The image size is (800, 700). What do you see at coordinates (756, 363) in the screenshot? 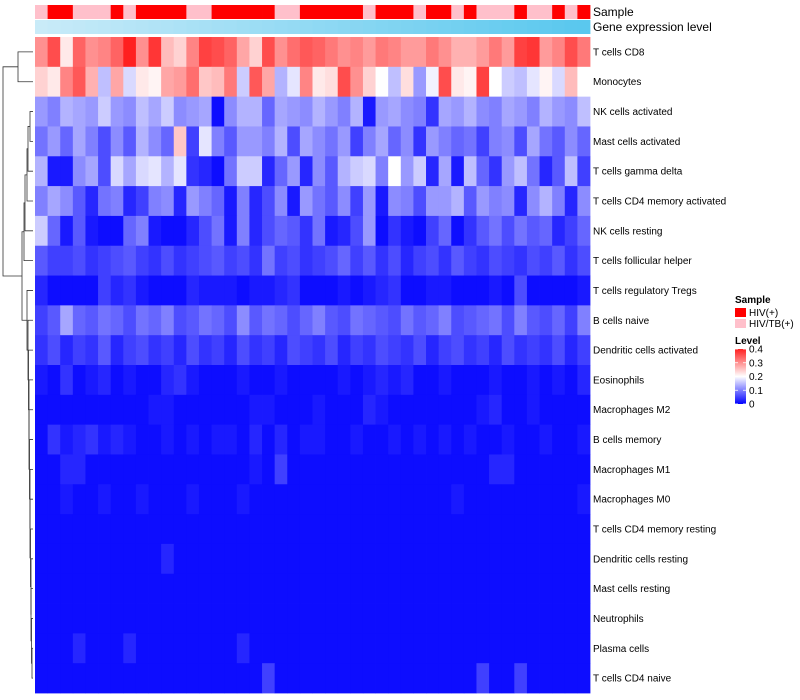
I see `level-tick-label: 0.3` at bounding box center [756, 363].